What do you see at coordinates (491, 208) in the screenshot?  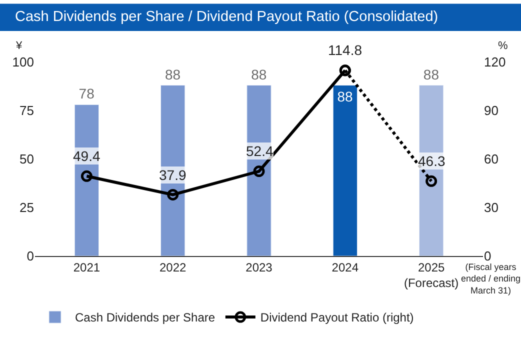 I see `y2-tick-label: 30` at bounding box center [491, 208].